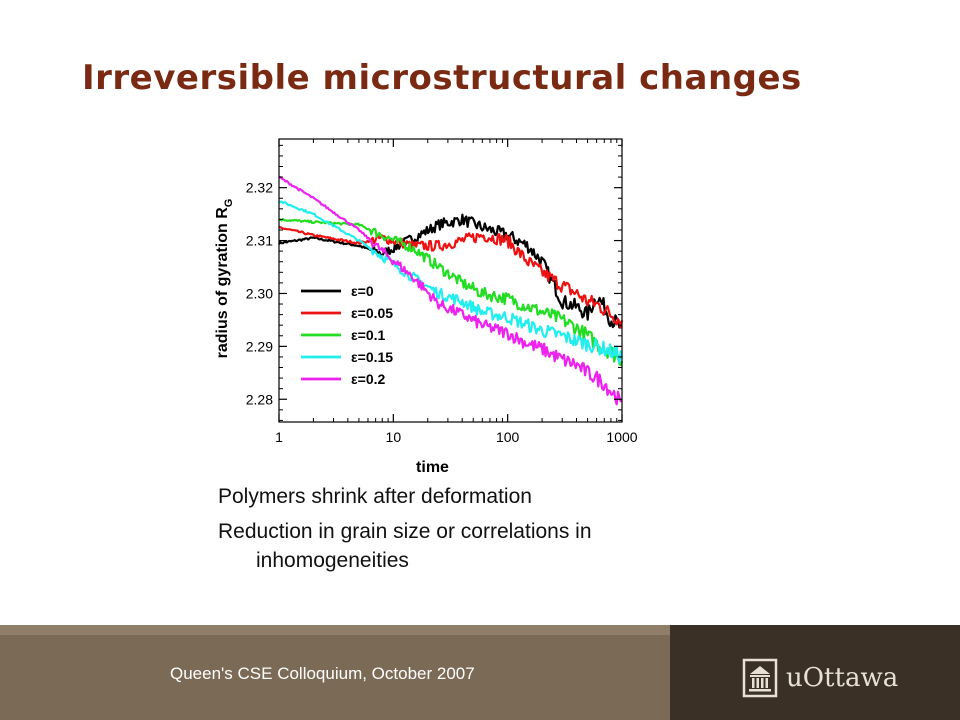 The height and width of the screenshot is (720, 960). I want to click on slide-title: Irreversible microstructural changes, so click(442, 78).